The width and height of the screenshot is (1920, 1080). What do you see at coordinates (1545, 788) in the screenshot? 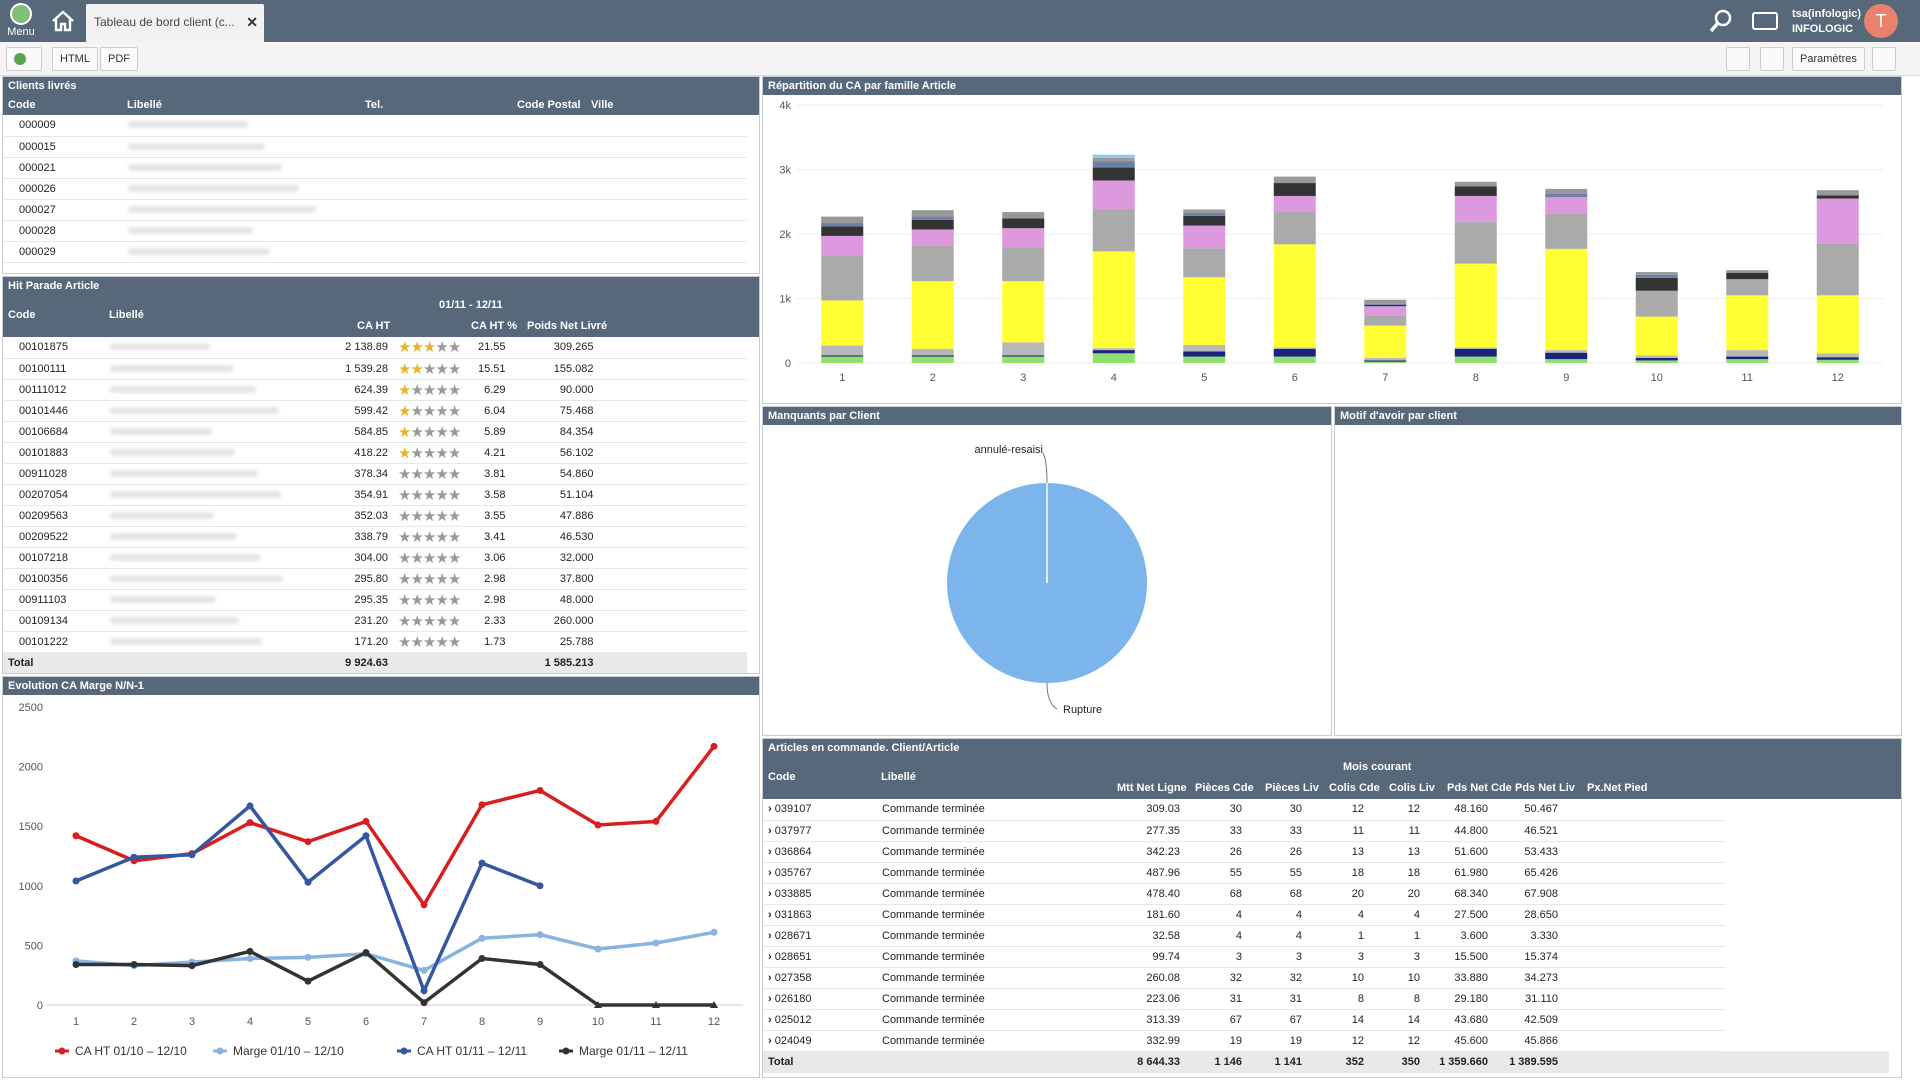
I see `col-pds-liv: Pds Net Liv` at bounding box center [1545, 788].